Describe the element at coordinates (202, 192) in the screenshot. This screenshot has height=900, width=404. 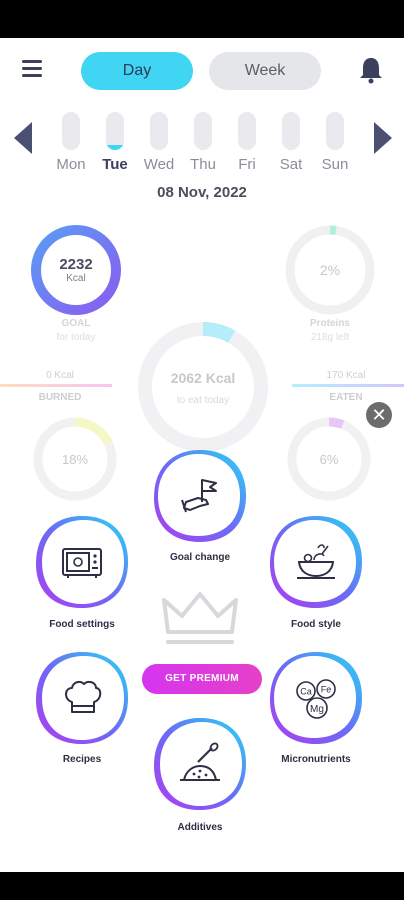
I see `selected-date: 08 Nov, 2022` at that location.